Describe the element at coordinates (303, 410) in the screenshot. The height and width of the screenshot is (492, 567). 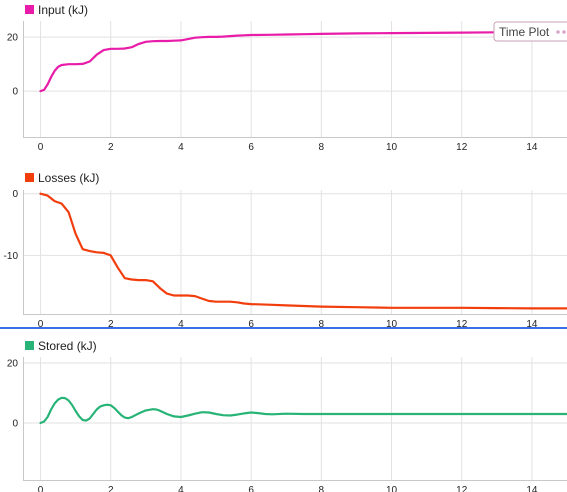
I see `series-line-stored` at that location.